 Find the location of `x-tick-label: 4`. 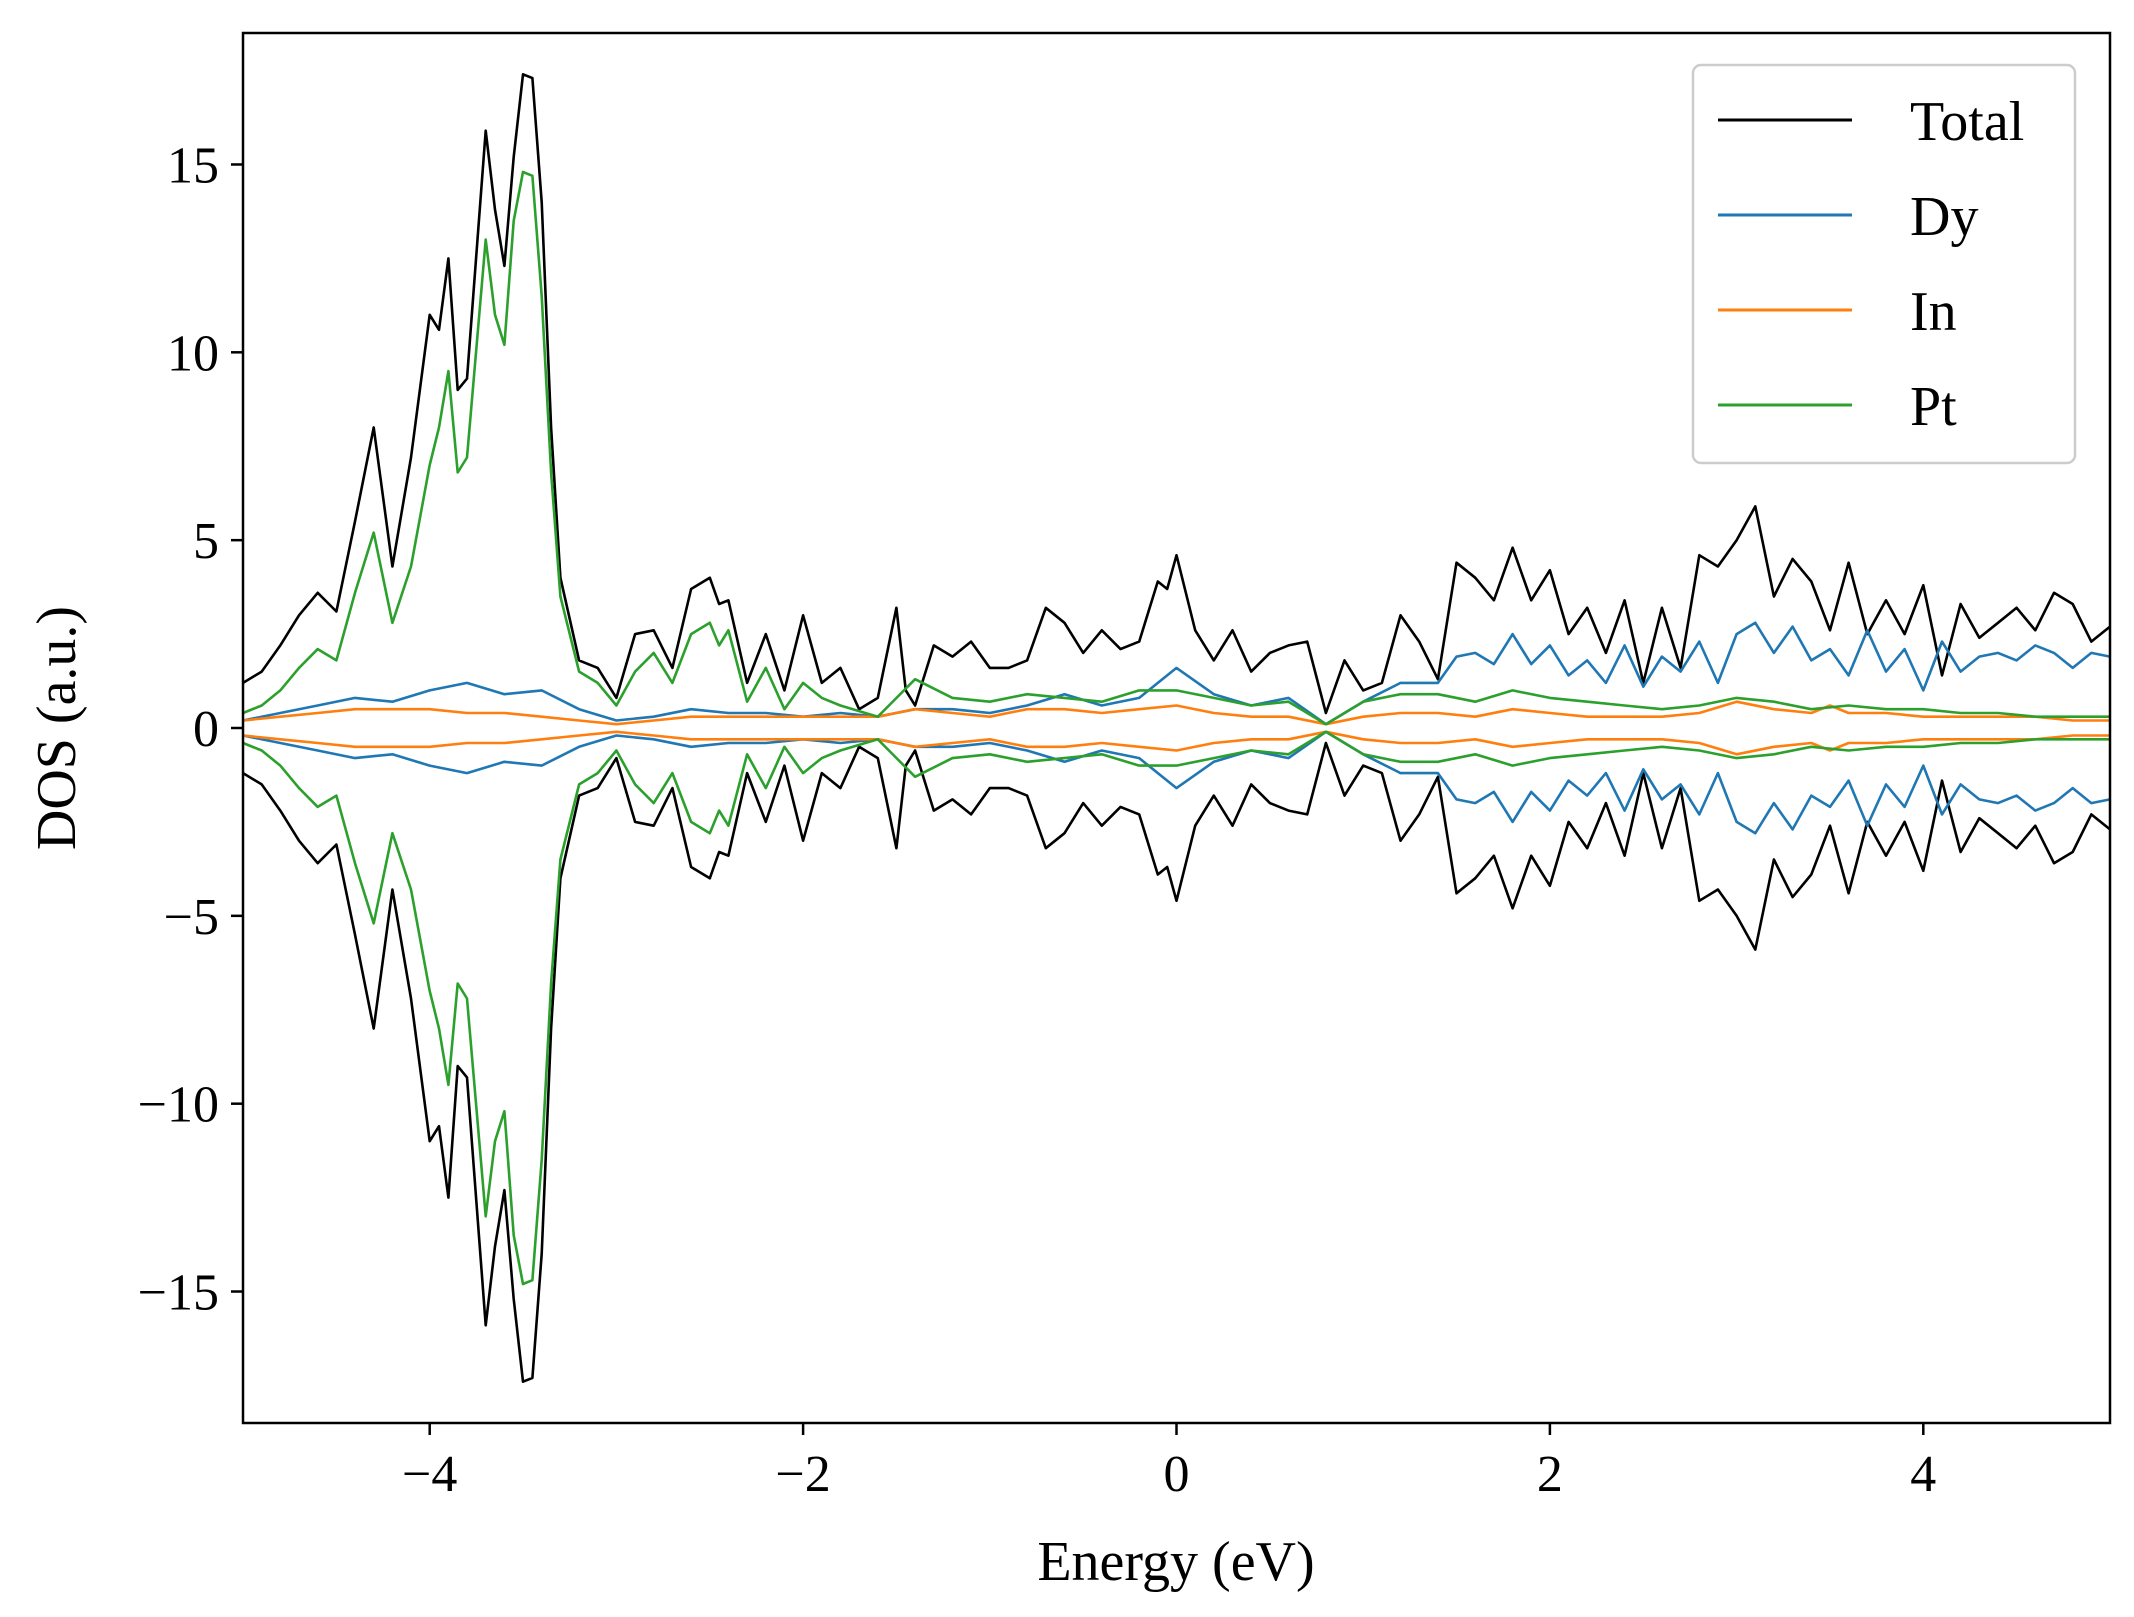

x-tick-label: 4 is located at coordinates (1923, 1474).